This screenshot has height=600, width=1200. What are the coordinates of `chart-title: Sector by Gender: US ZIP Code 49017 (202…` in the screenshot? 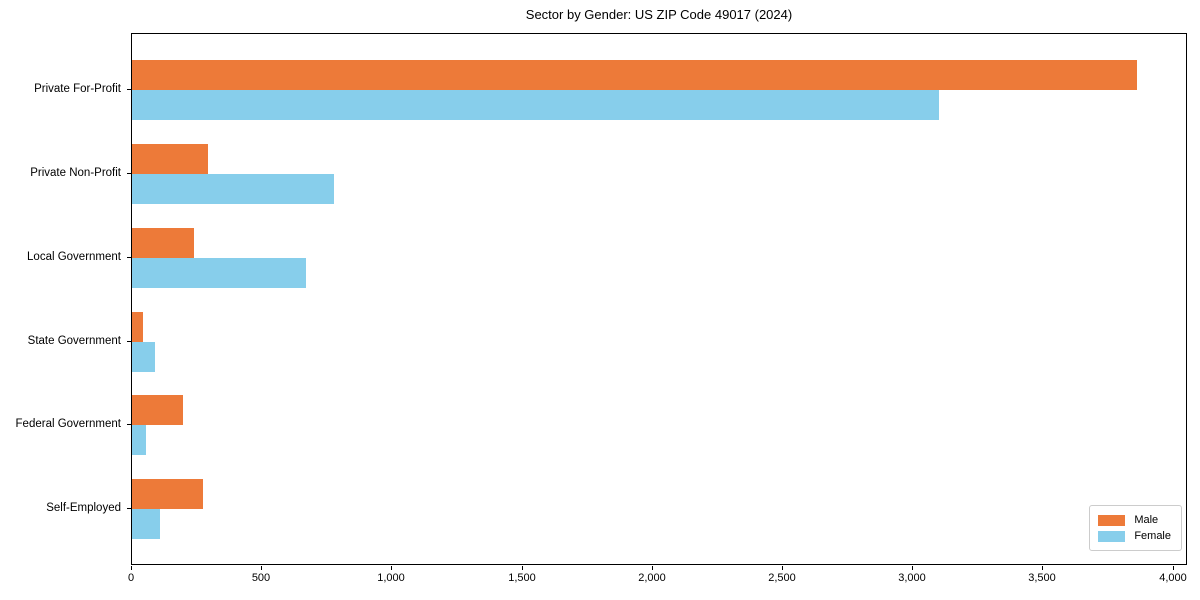 It's located at (659, 14).